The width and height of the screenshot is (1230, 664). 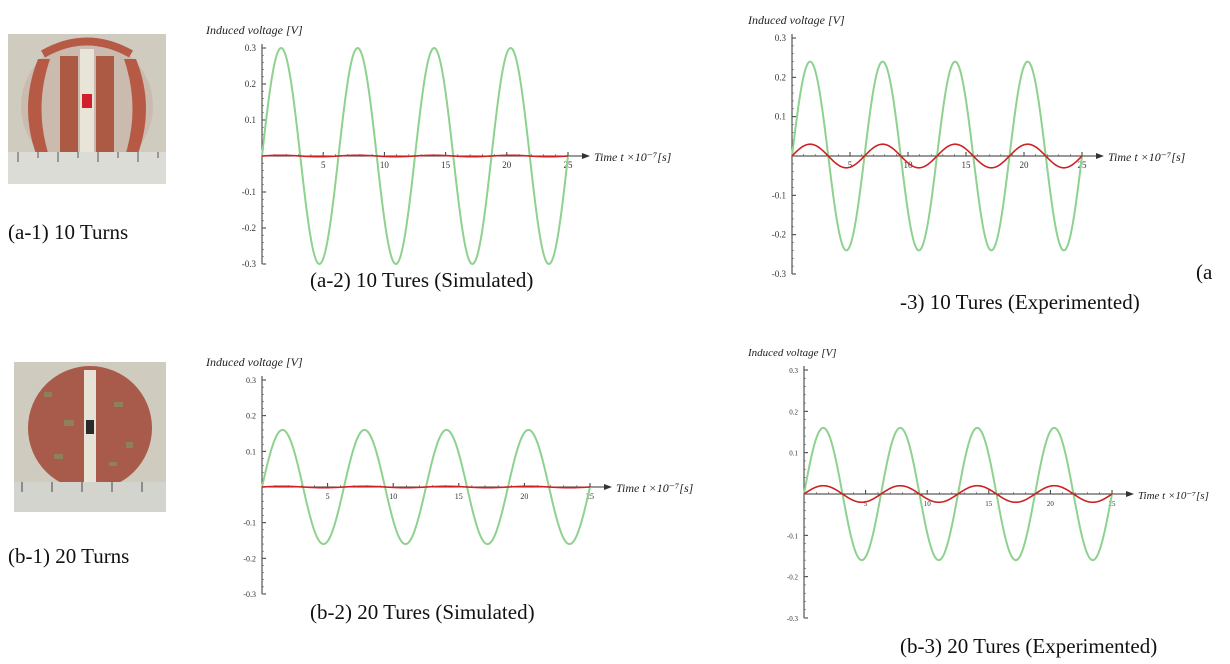 What do you see at coordinates (90, 437) in the screenshot?
I see `antenna-photo-20-turns` at bounding box center [90, 437].